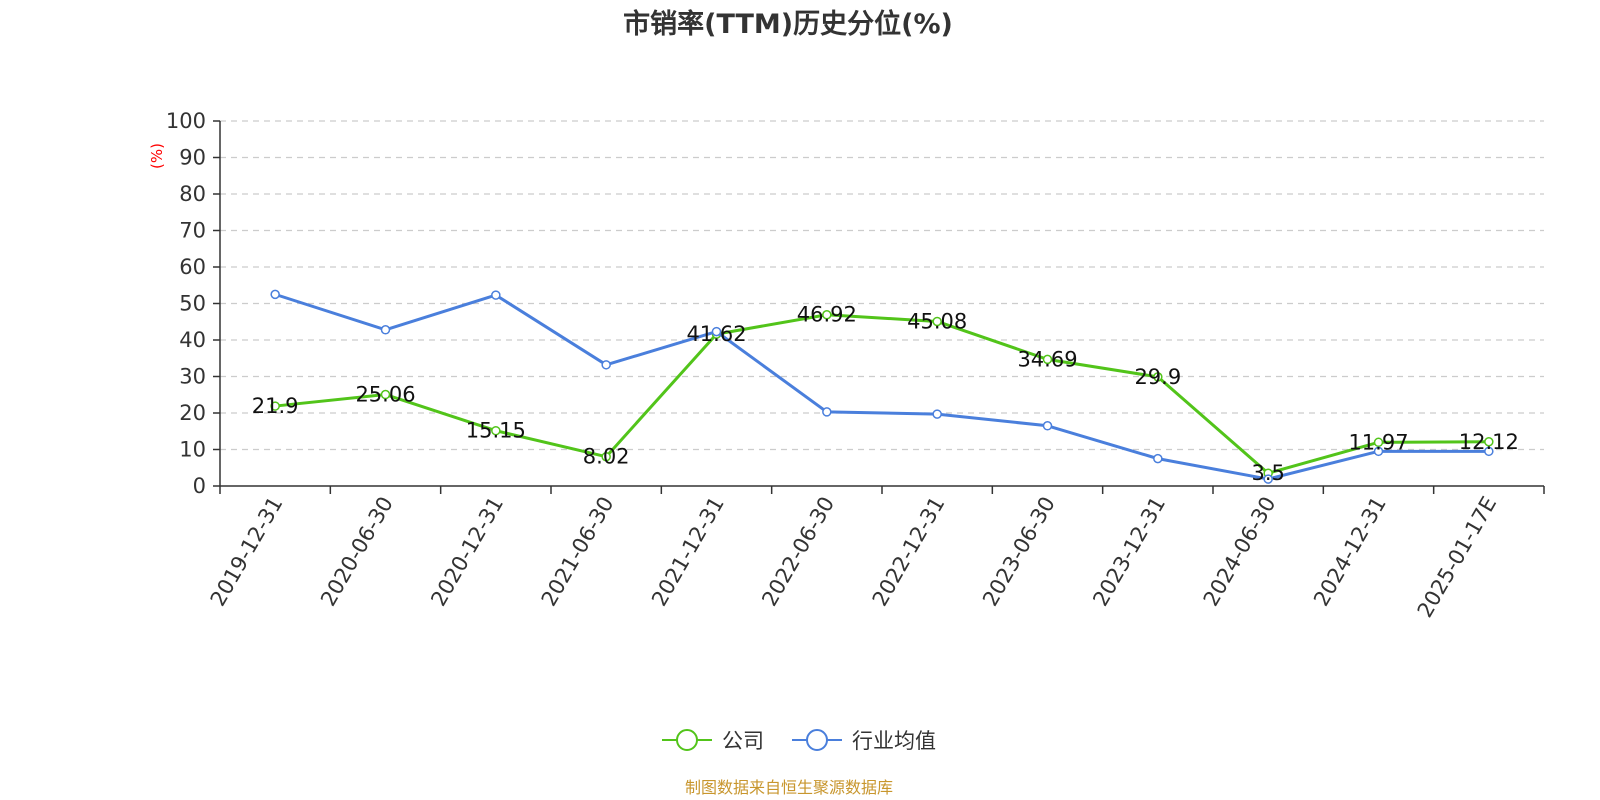  Describe the element at coordinates (909, 552) in the screenshot. I see `x-tick-label: 2022-12-31` at that location.